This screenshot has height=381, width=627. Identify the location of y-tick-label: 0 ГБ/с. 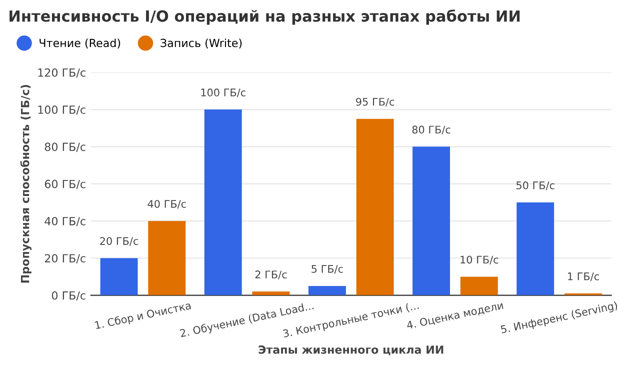
(69, 296).